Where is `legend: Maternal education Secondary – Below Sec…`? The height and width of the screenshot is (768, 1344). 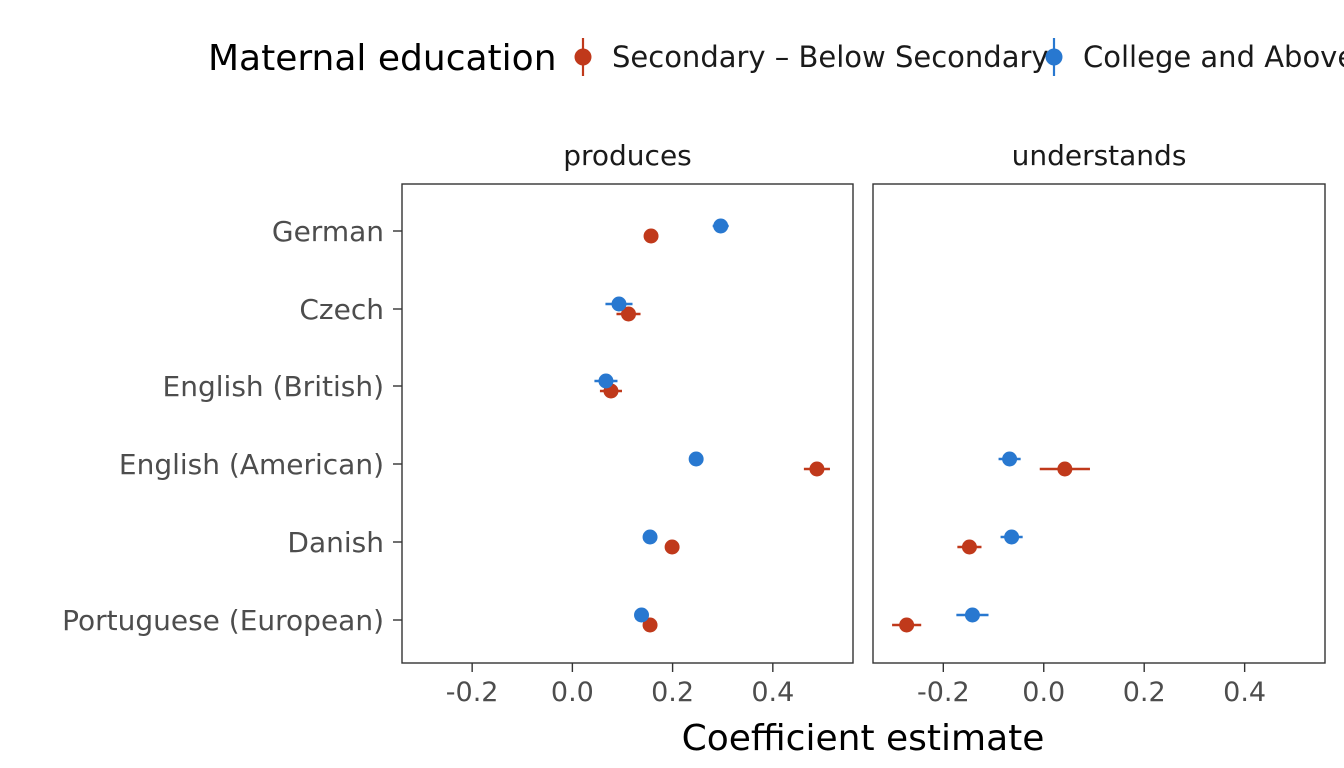
legend: Maternal education Secondary – Below Sec… is located at coordinates (776, 58).